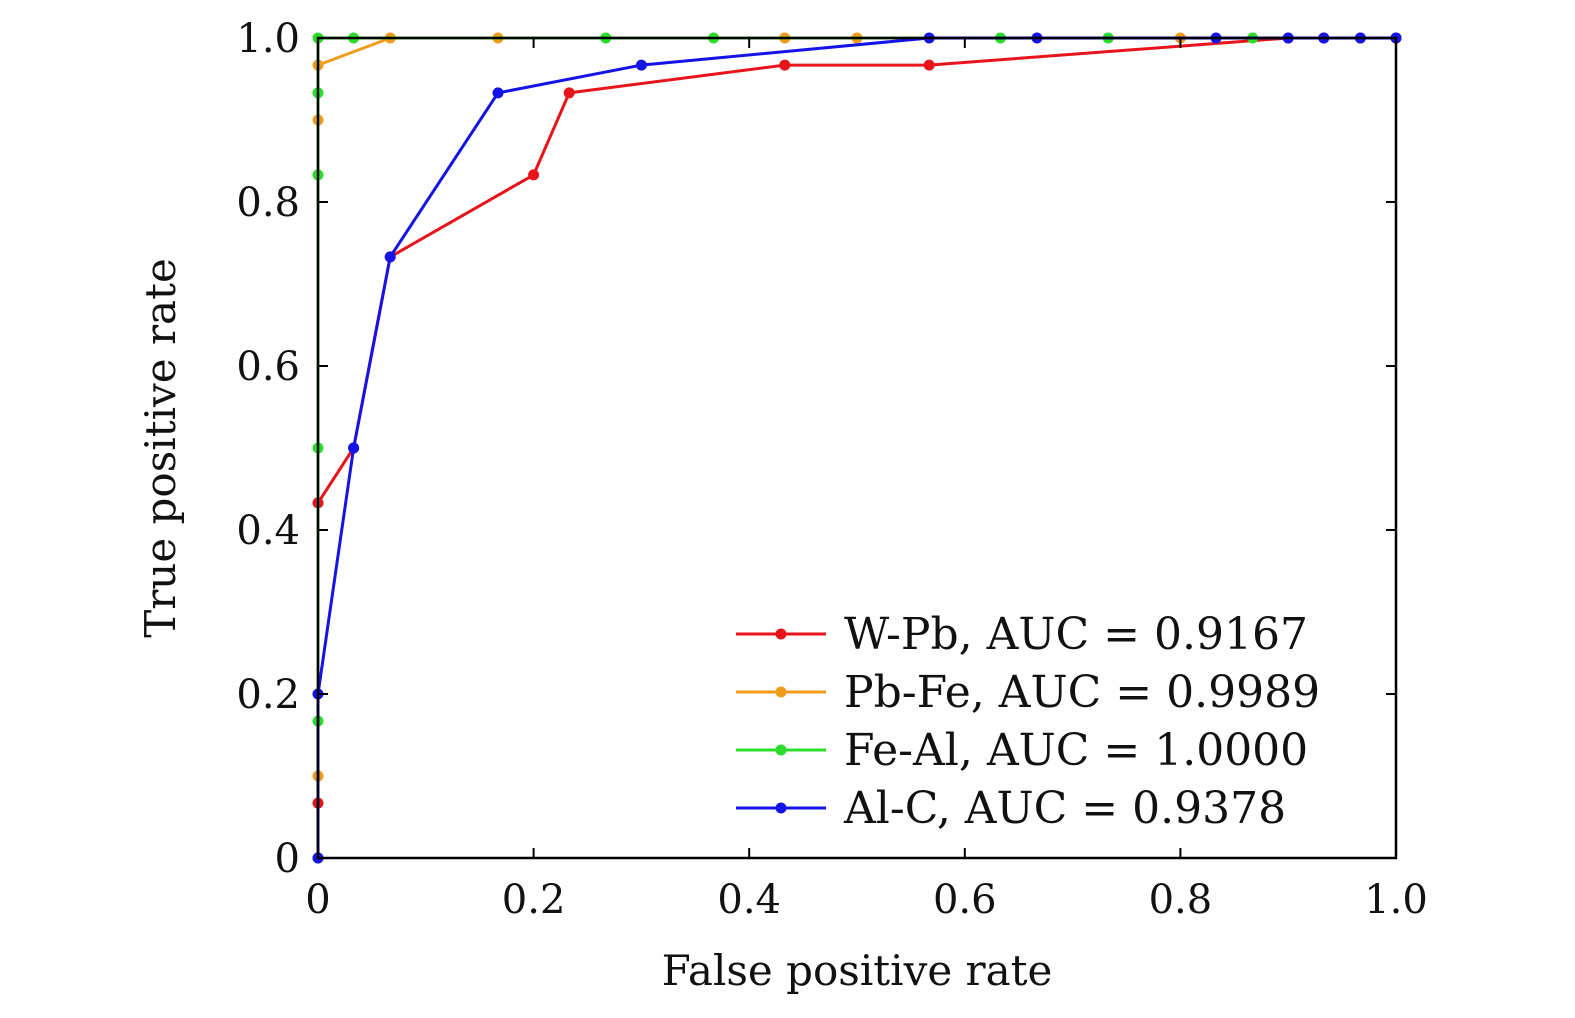 The height and width of the screenshot is (1018, 1575). Describe the element at coordinates (317, 900) in the screenshot. I see `x-tick-label: 0` at that location.